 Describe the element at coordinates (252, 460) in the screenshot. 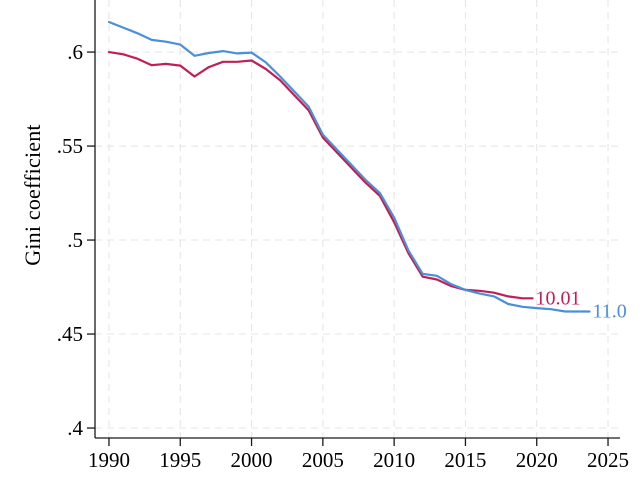

I see `x-tick-label: 2000` at that location.